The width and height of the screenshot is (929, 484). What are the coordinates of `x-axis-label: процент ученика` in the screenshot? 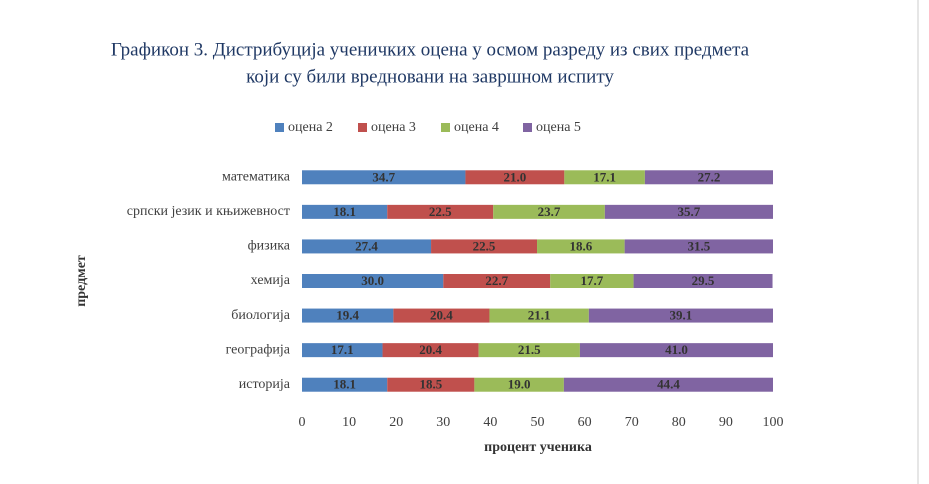 It's located at (538, 447).